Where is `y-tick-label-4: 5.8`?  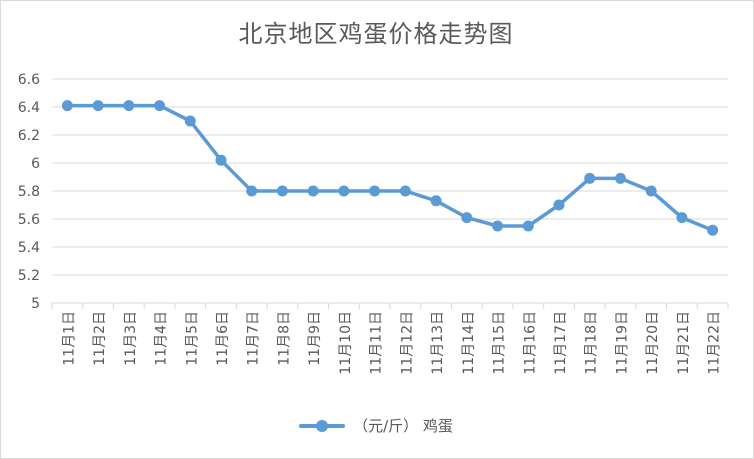
y-tick-label-4: 5.8 is located at coordinates (29, 192).